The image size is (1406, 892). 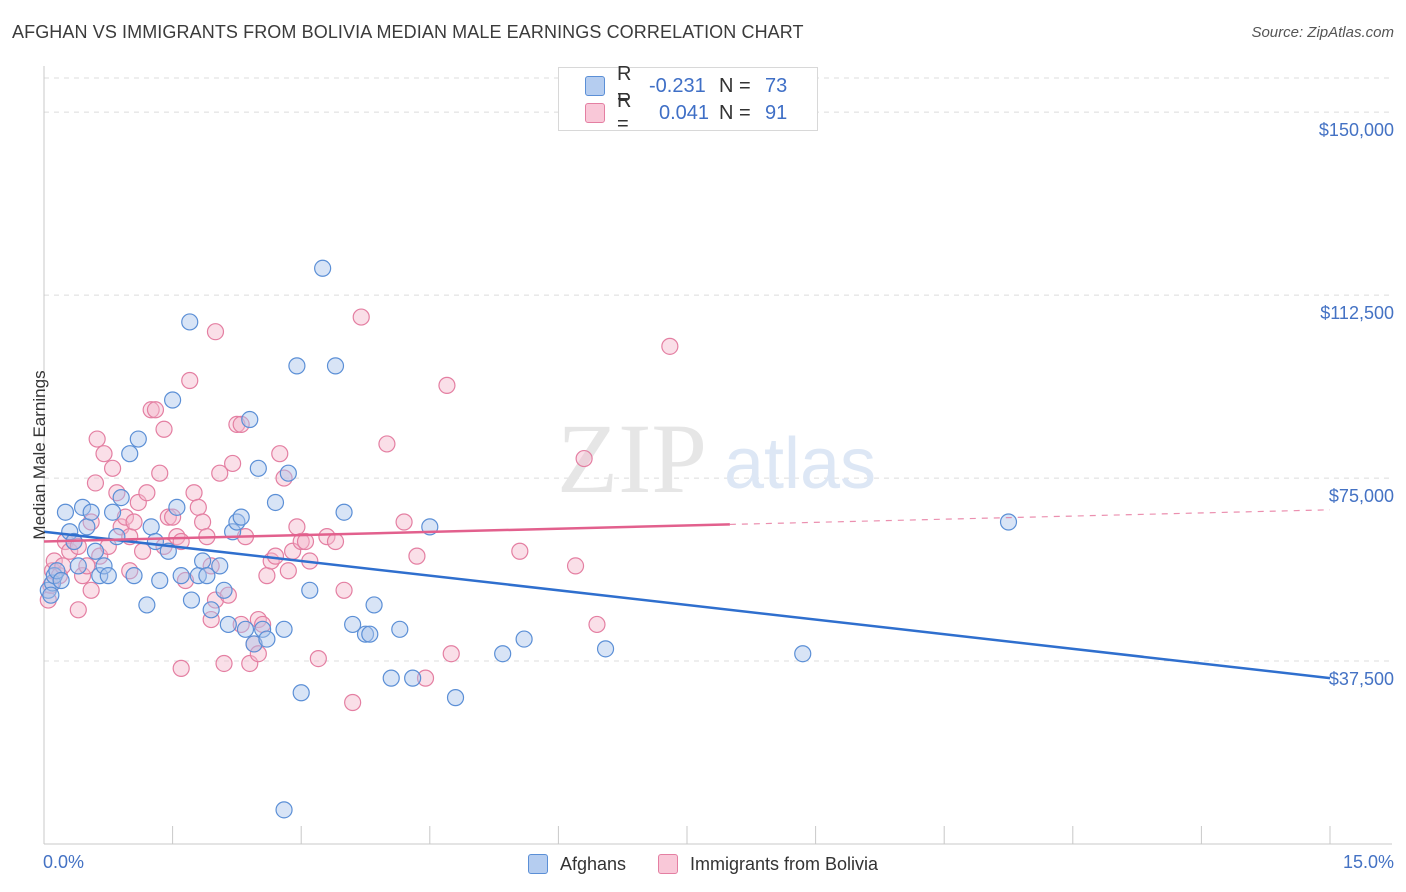 What do you see at coordinates (800, 464) in the screenshot?
I see `watermark-atlas: atlas` at bounding box center [800, 464].